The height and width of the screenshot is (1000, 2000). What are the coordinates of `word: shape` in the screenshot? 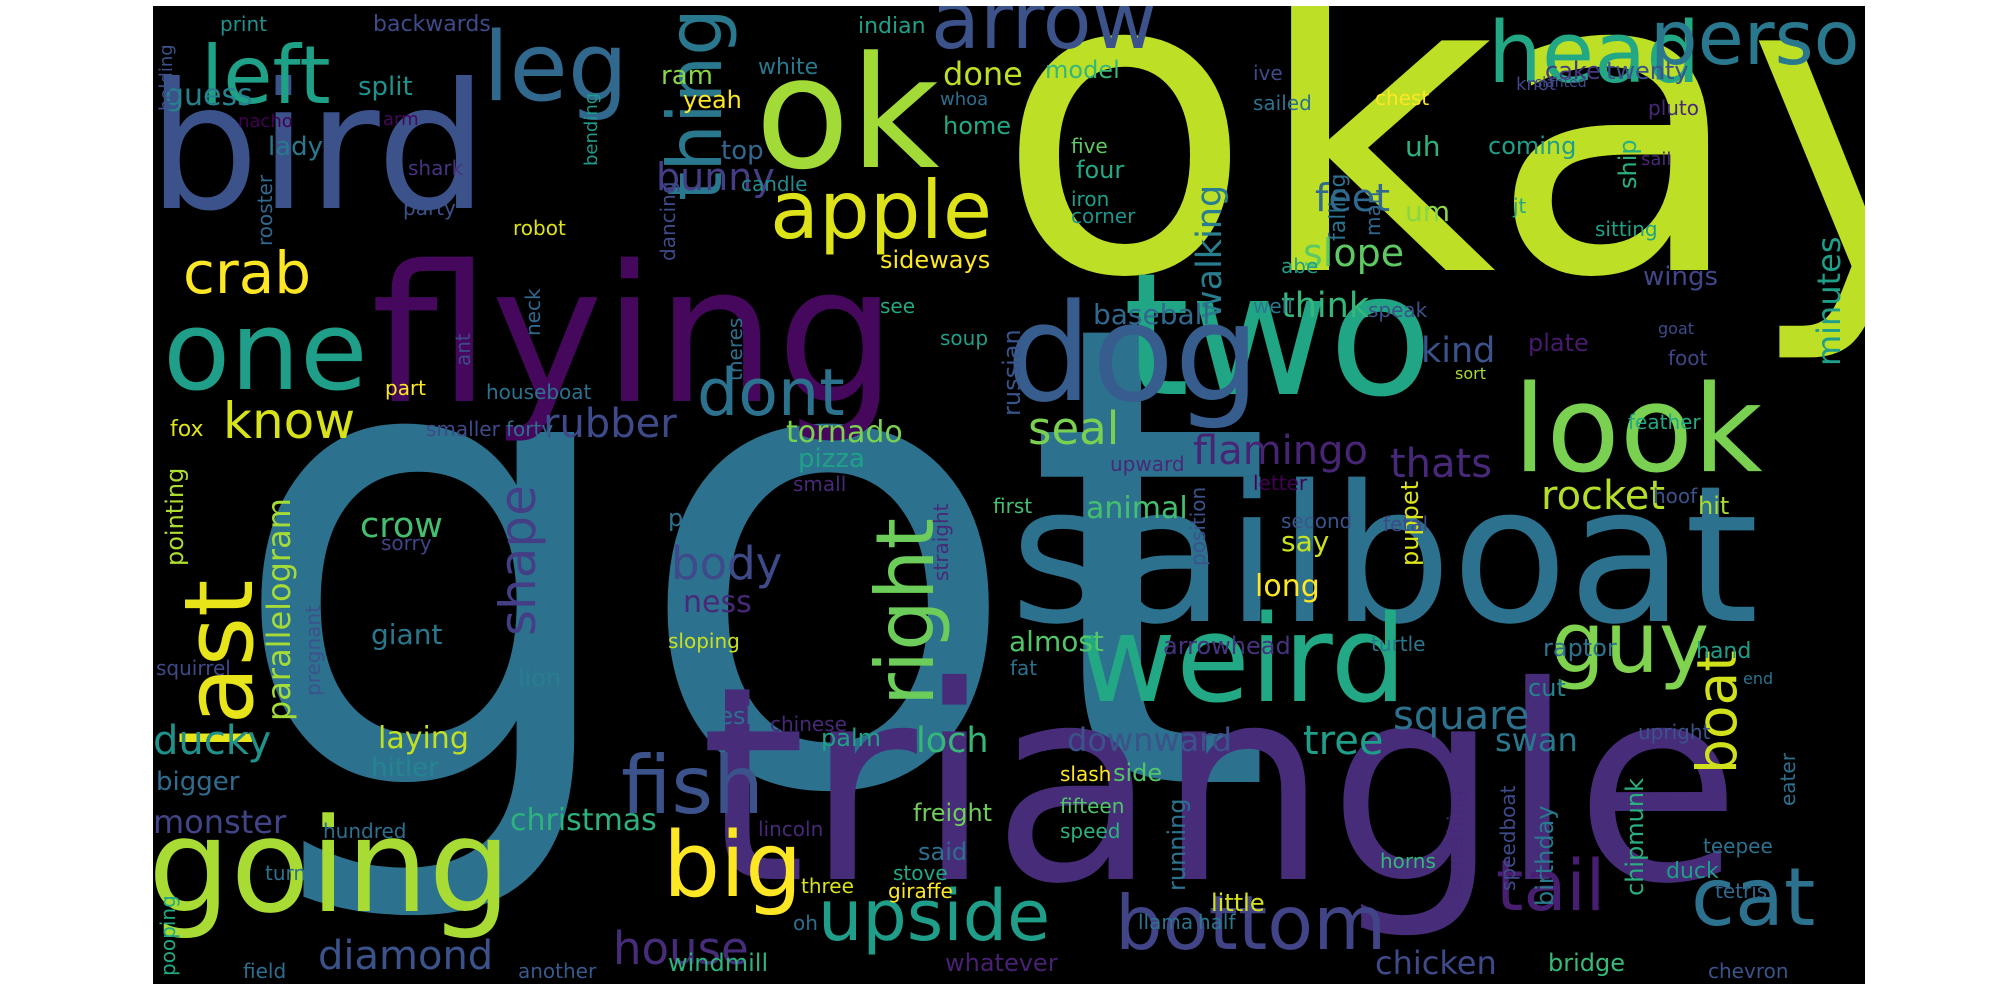 It's located at (518, 560).